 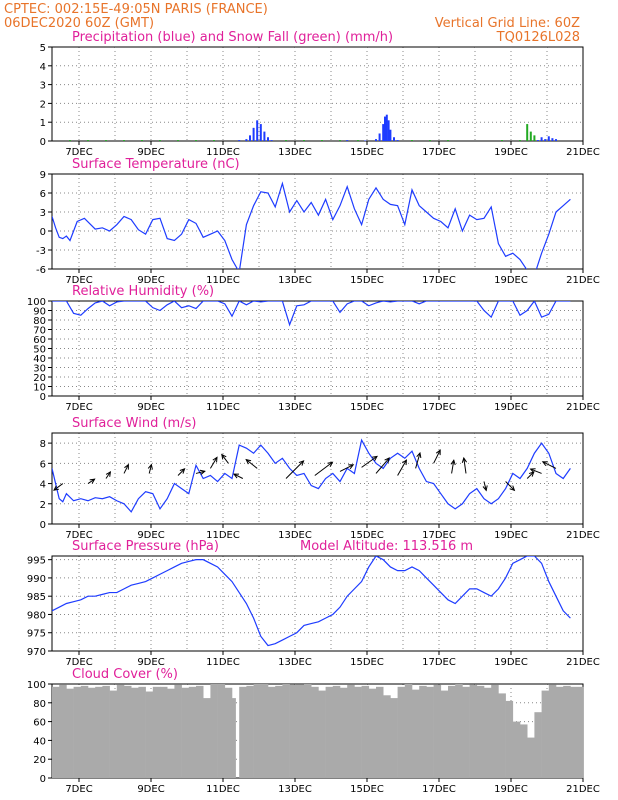 What do you see at coordinates (39, 369) in the screenshot?
I see `y-tick-label: 30` at bounding box center [39, 369].